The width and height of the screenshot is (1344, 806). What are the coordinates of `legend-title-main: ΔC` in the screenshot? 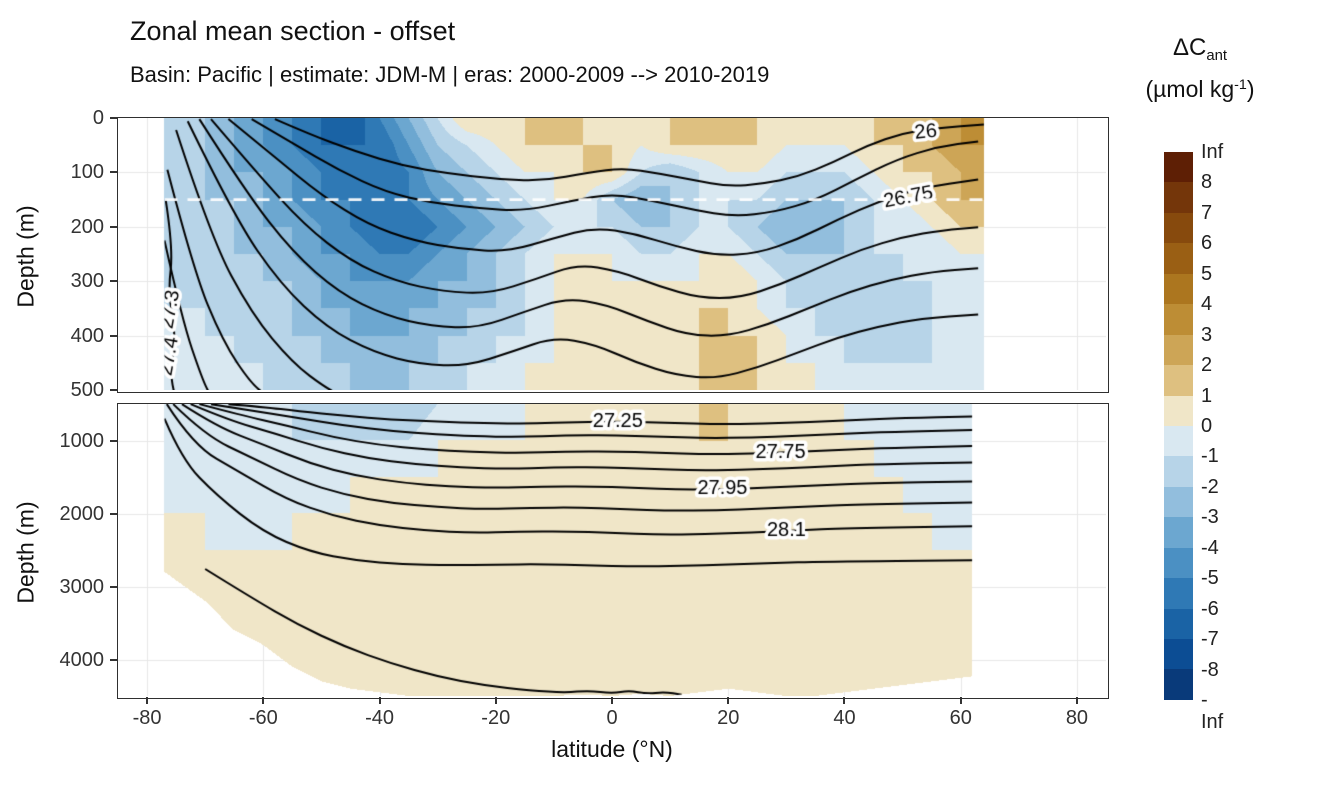 It's located at (1189, 47).